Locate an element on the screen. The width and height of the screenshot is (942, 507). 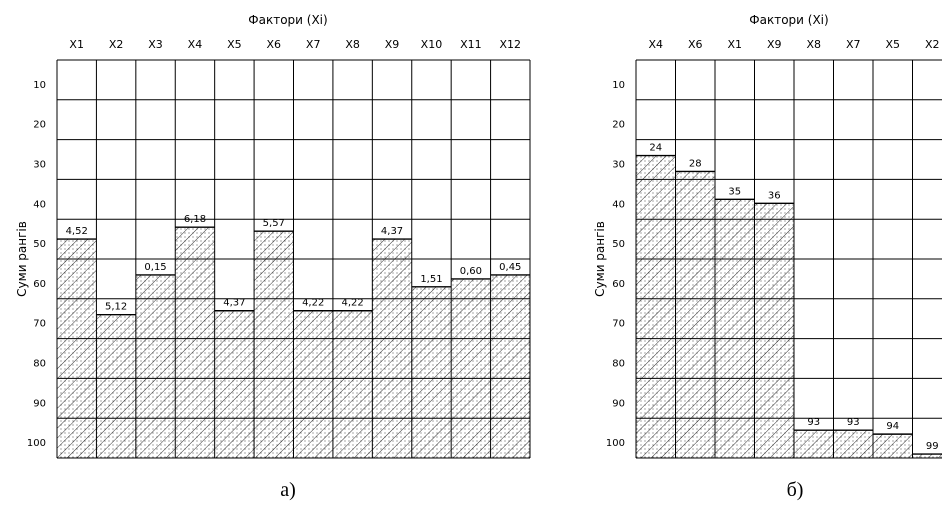
panel-caption: б) is located at coordinates (795, 490).